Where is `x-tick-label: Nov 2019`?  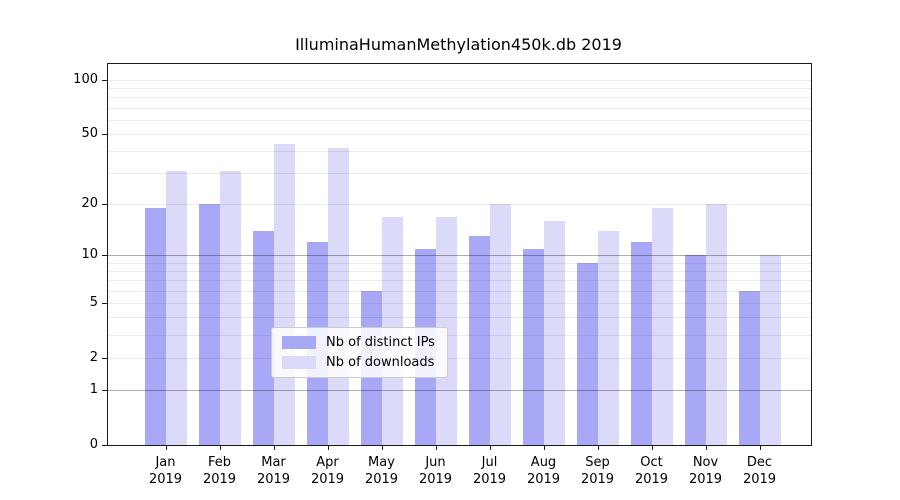
x-tick-label: Nov 2019 is located at coordinates (705, 471).